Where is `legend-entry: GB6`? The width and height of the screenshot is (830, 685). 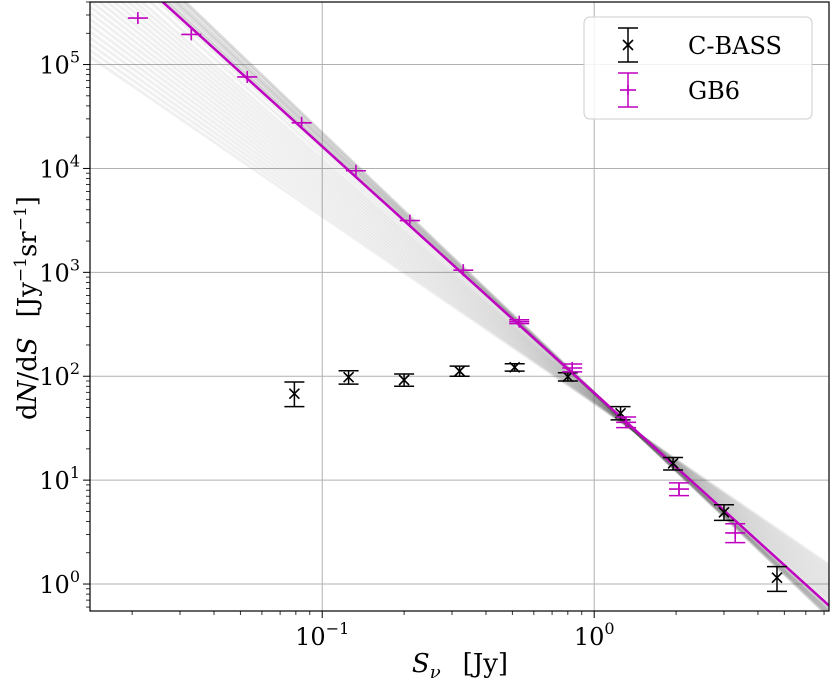 legend-entry: GB6 is located at coordinates (679, 90).